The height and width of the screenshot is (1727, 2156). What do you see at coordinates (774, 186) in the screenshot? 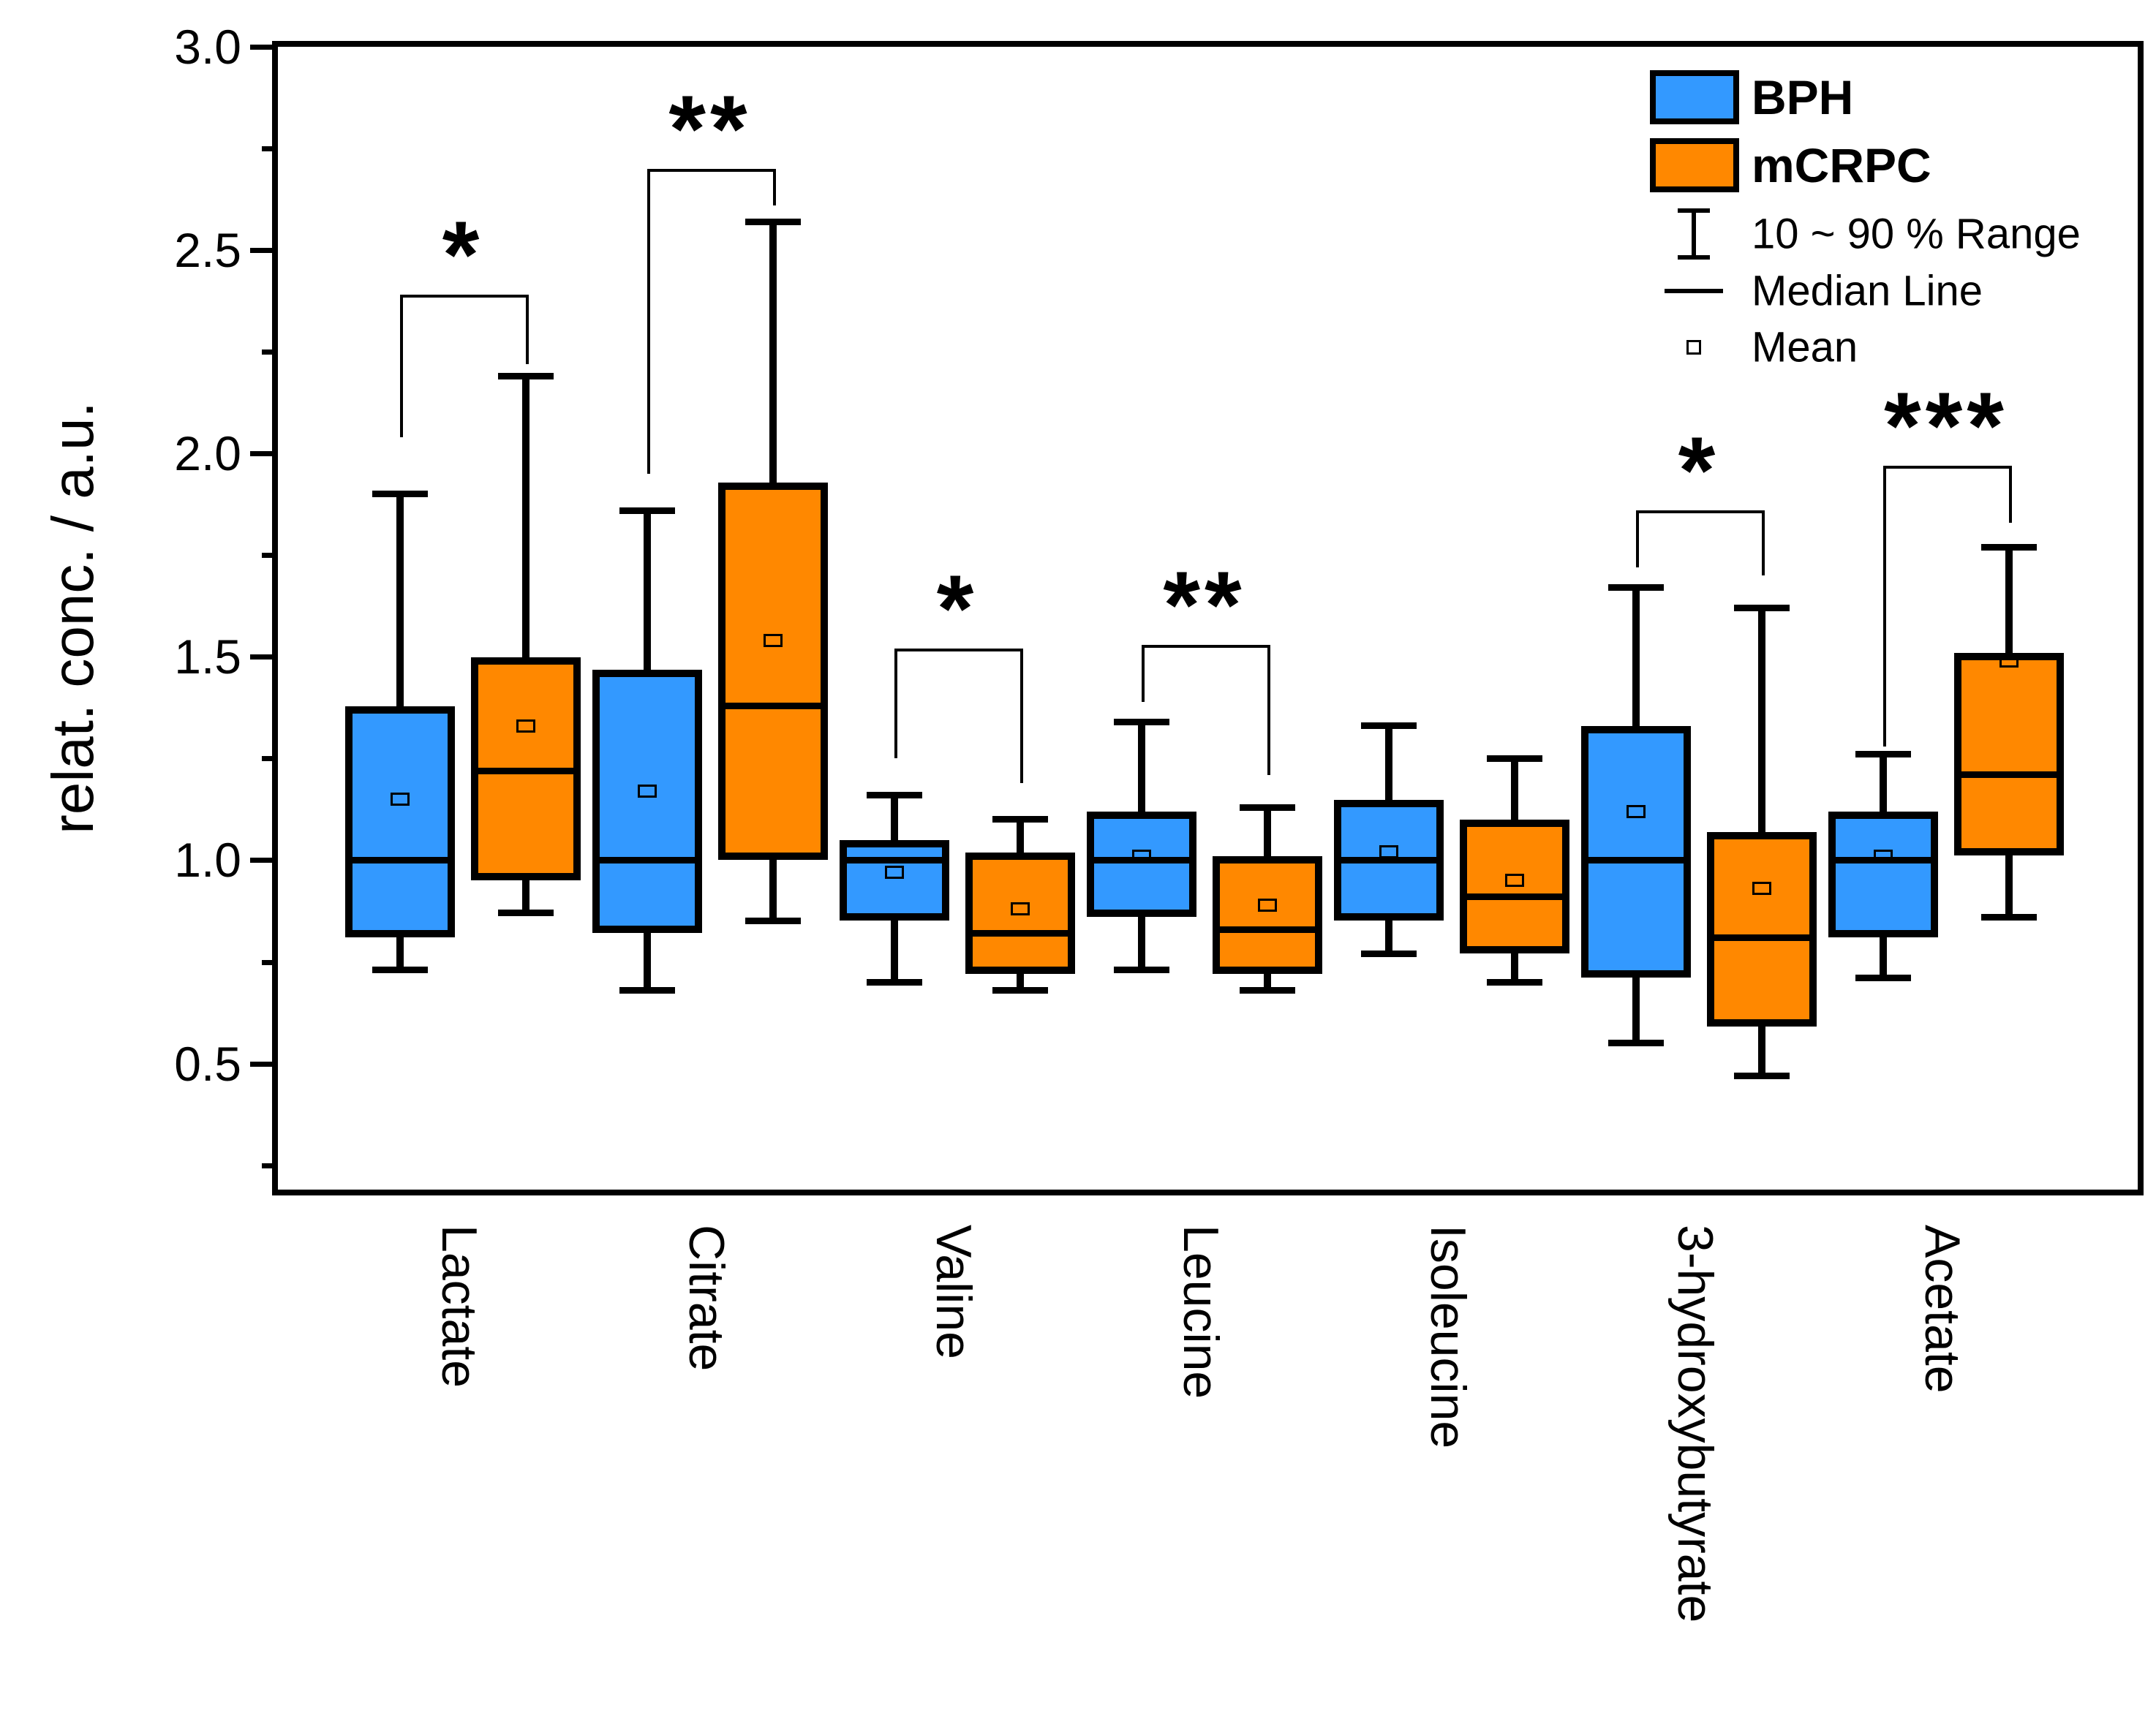
I see `sig-bracket-right-citrate` at bounding box center [774, 186].